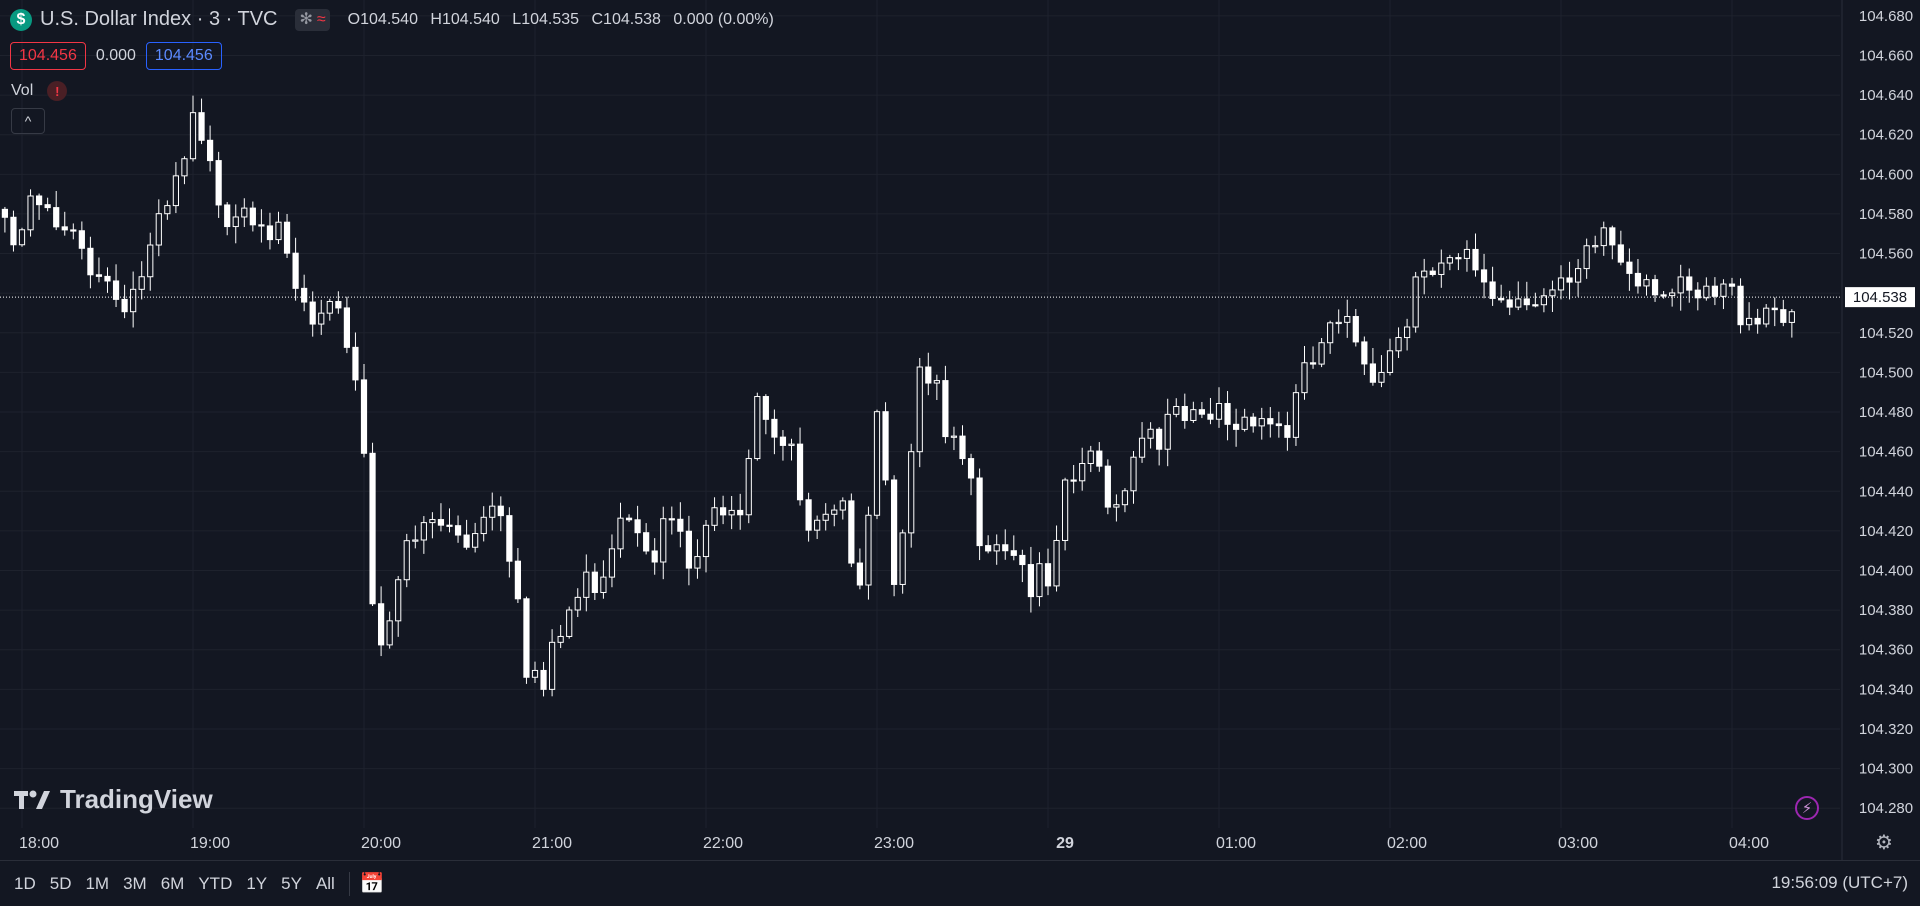  I want to click on y-tick-label: 104.360, so click(1886, 650).